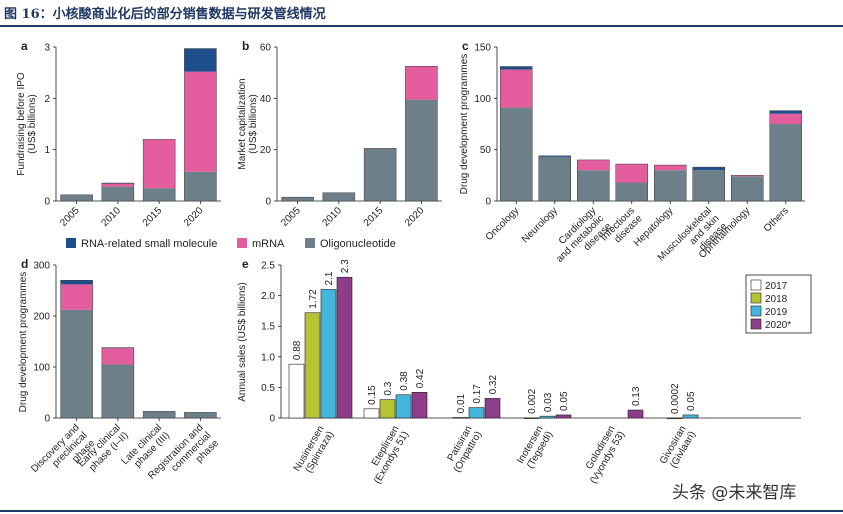  What do you see at coordinates (464, 124) in the screenshot?
I see `y-axis-label-line: Drug development programmes` at bounding box center [464, 124].